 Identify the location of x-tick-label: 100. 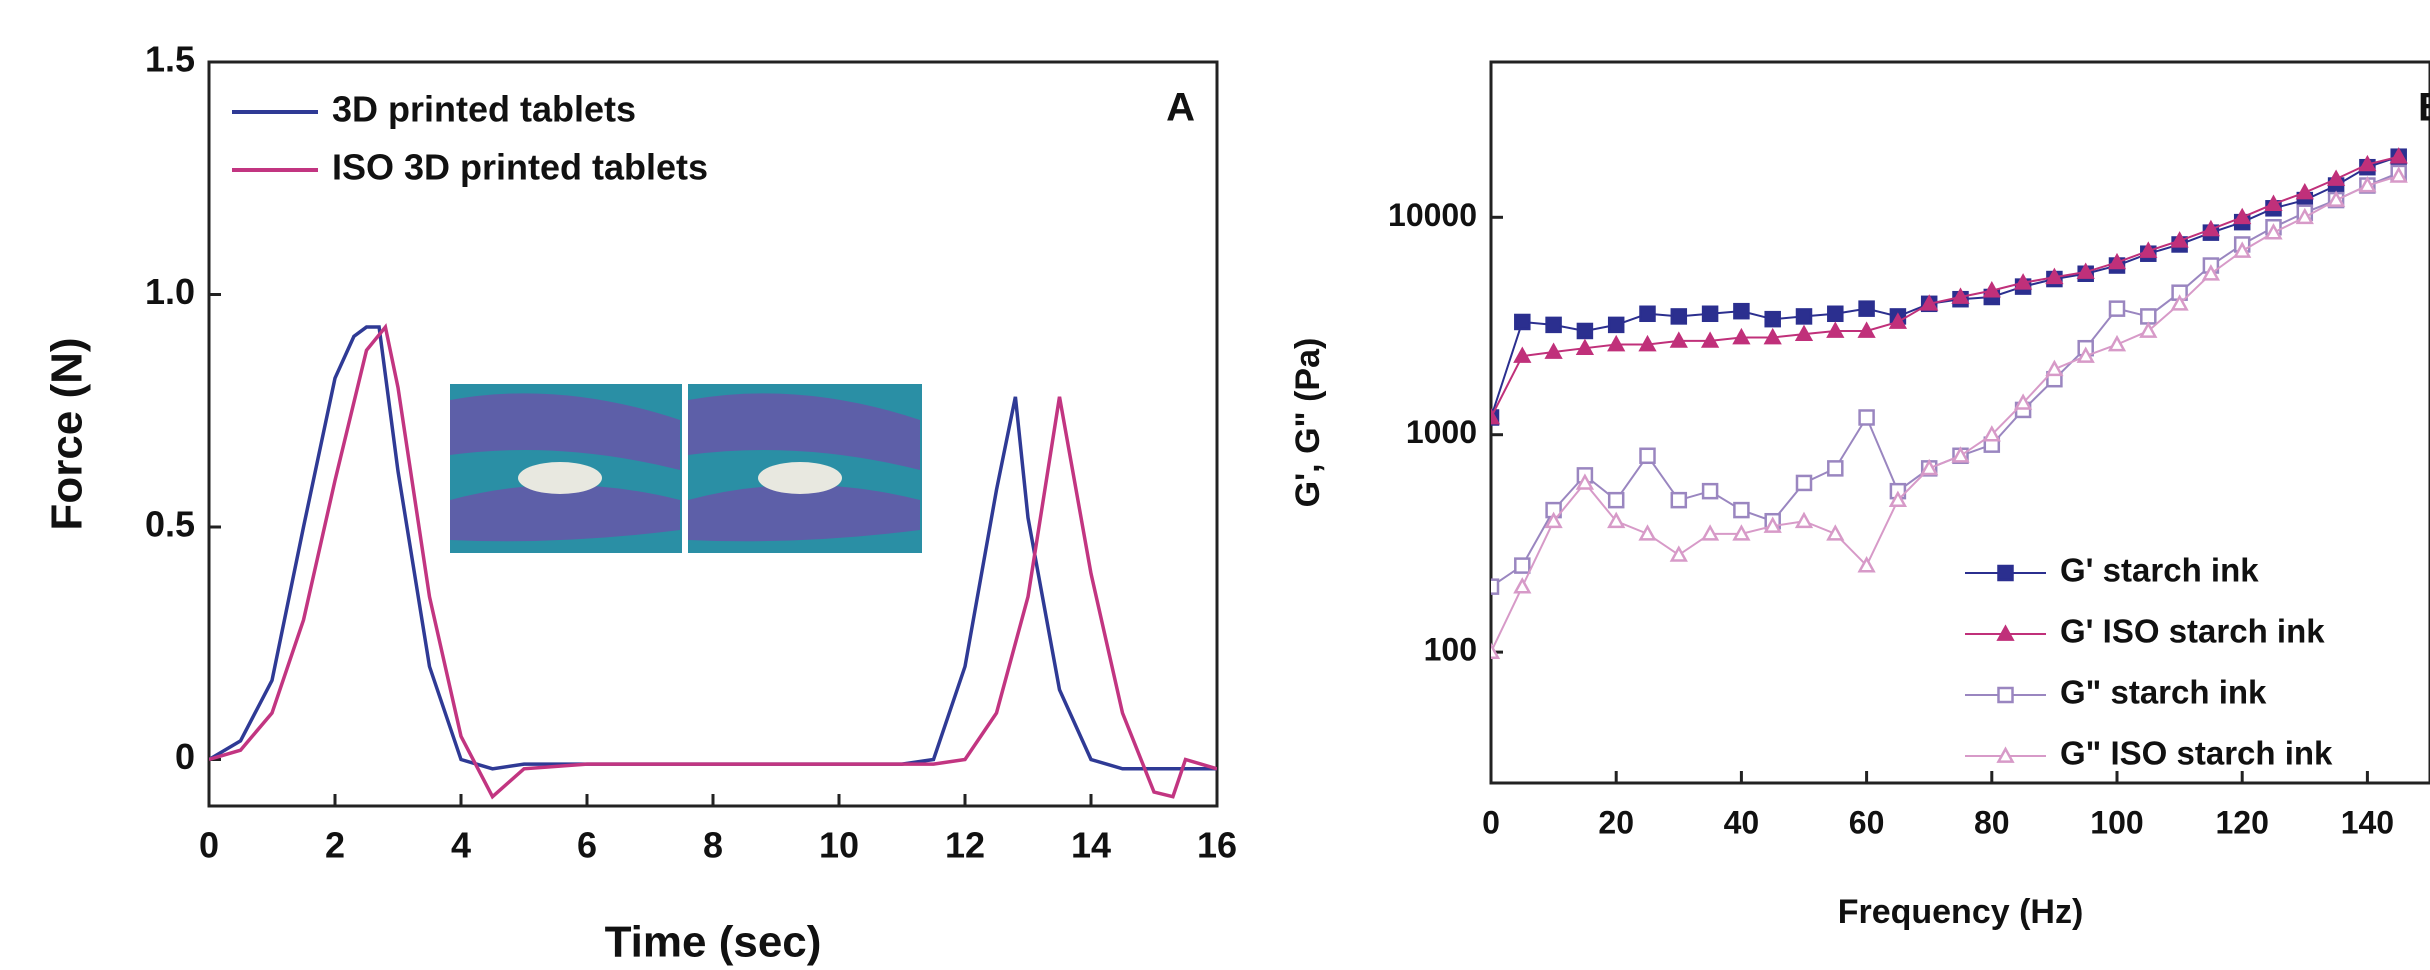
(2116, 822).